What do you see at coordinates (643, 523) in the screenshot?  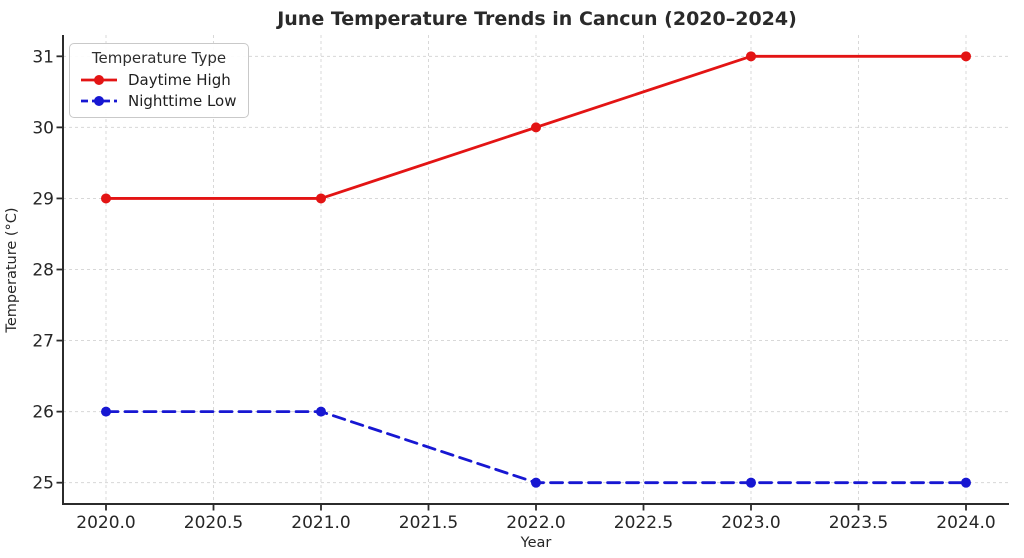 I see `x-tick-label: 2022.5` at bounding box center [643, 523].